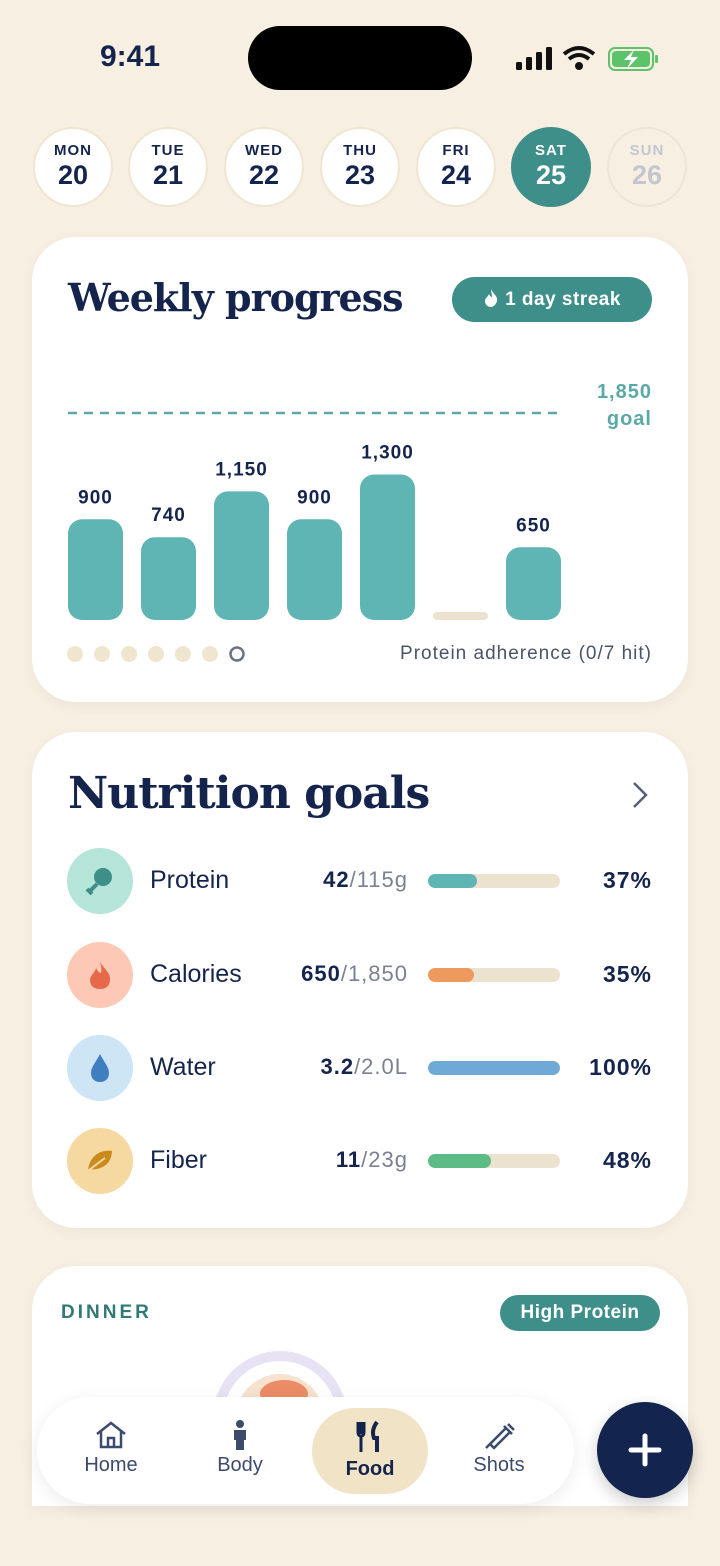 This screenshot has width=720, height=1566. I want to click on day-date: 25, so click(551, 175).